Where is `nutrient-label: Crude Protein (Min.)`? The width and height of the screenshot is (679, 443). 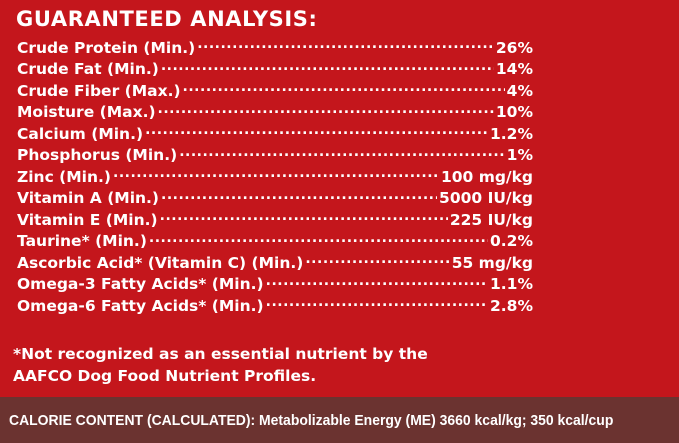
nutrient-label: Crude Protein (Min.) is located at coordinates (106, 47).